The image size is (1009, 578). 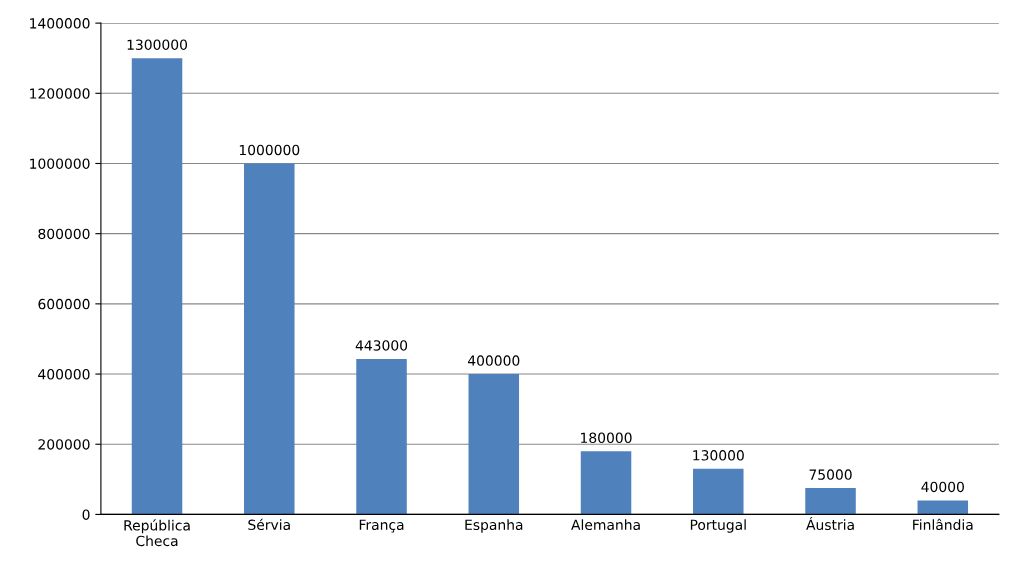 I want to click on y-tick-label: 600000, so click(x=64, y=304).